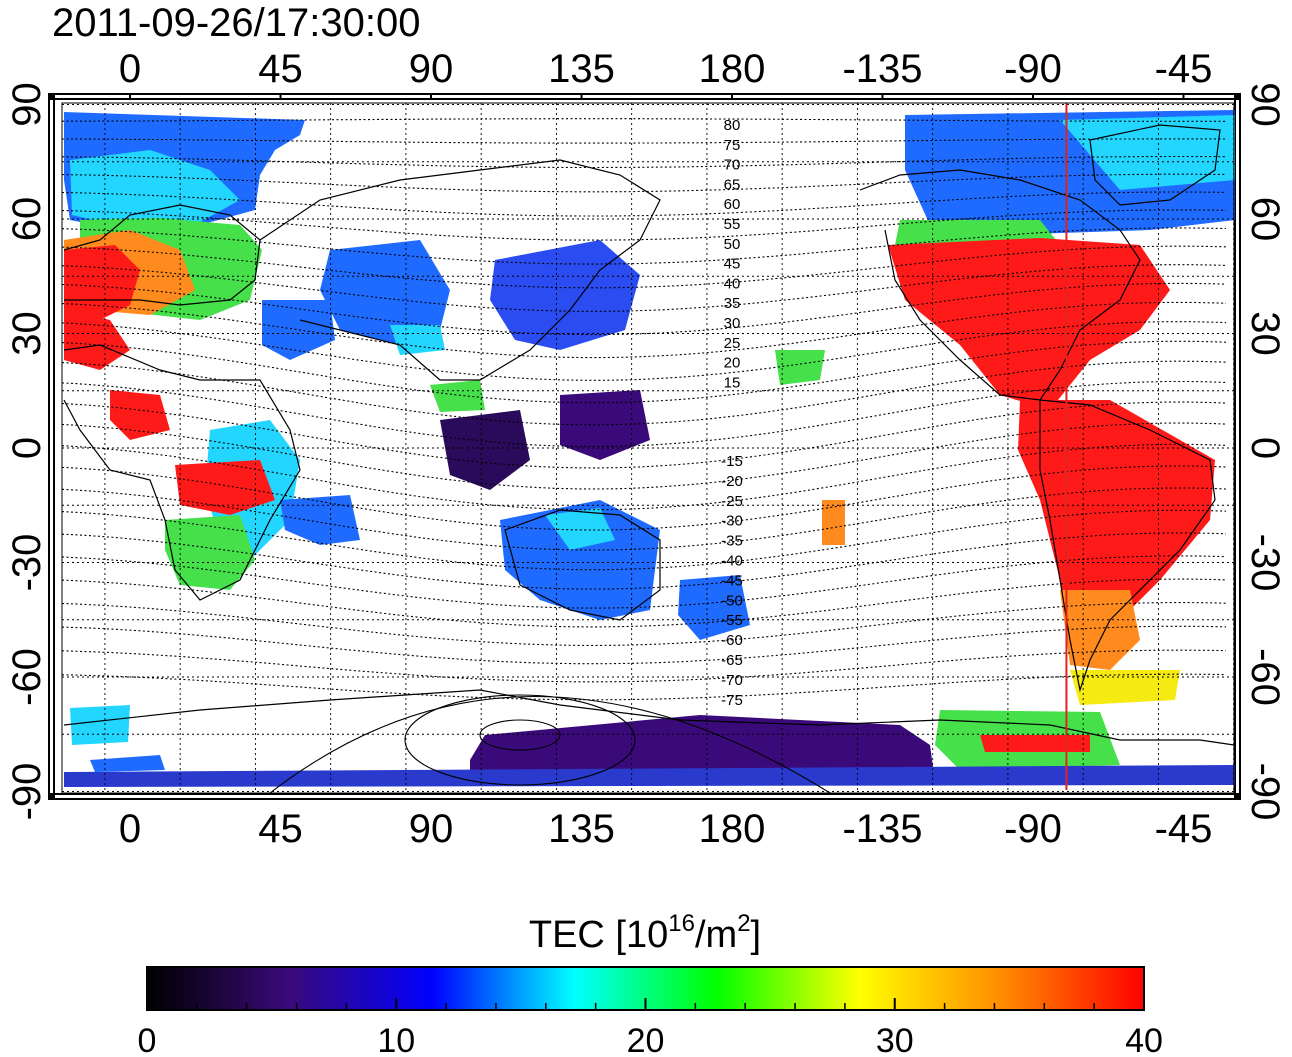  Describe the element at coordinates (155, 188) in the screenshot. I see `tec-region-arctic-atlantic-cyan` at that location.